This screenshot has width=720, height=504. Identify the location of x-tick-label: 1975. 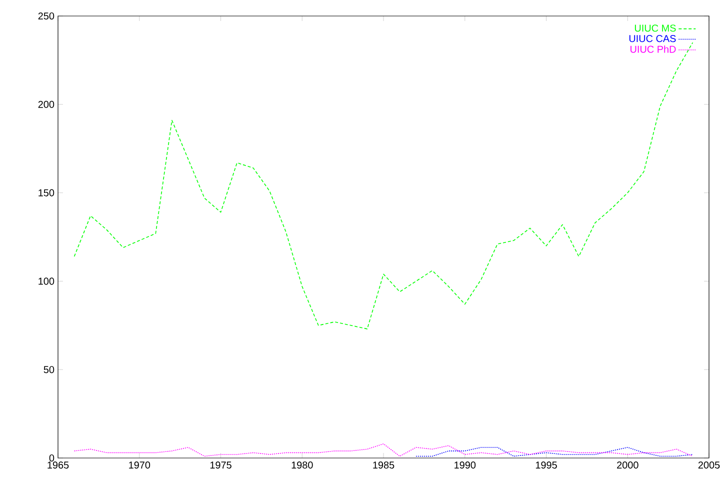
(221, 465).